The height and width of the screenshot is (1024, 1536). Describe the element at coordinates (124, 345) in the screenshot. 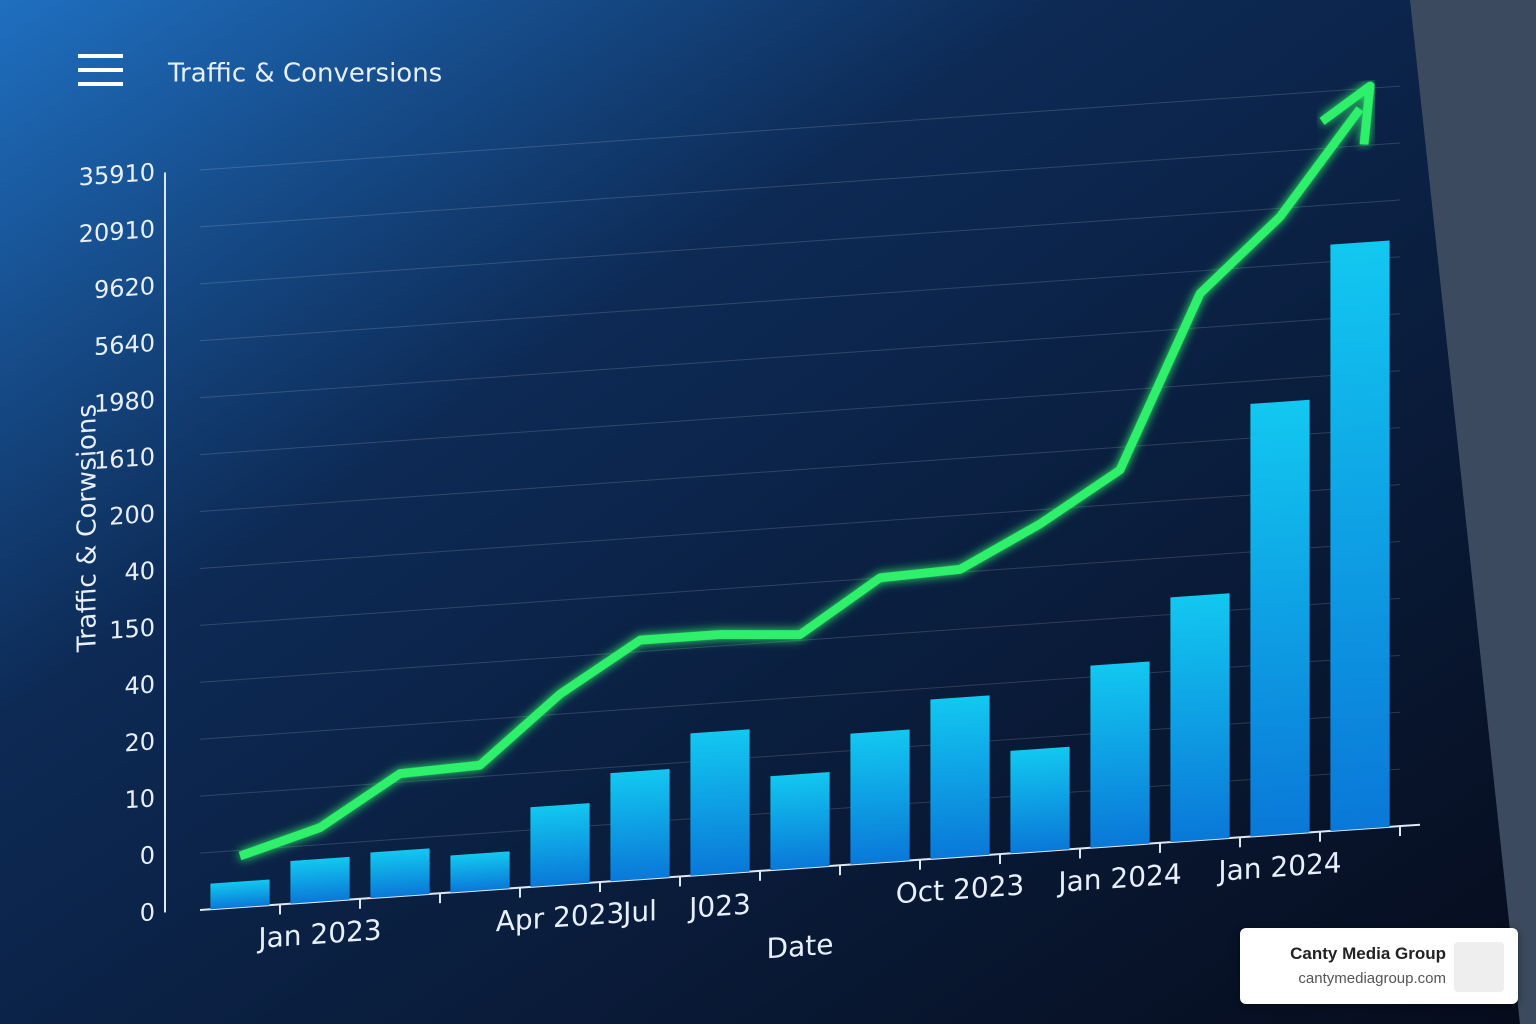

I see `y-tick-label: 5640` at that location.